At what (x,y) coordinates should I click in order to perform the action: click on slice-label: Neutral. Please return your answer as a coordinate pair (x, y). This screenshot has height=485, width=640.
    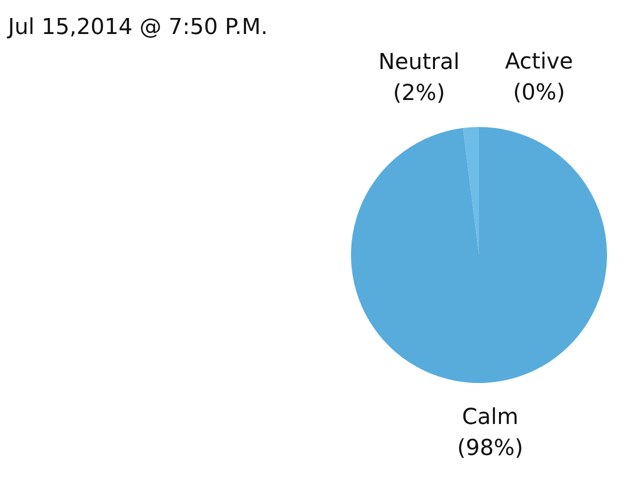
    Looking at the image, I should click on (419, 62).